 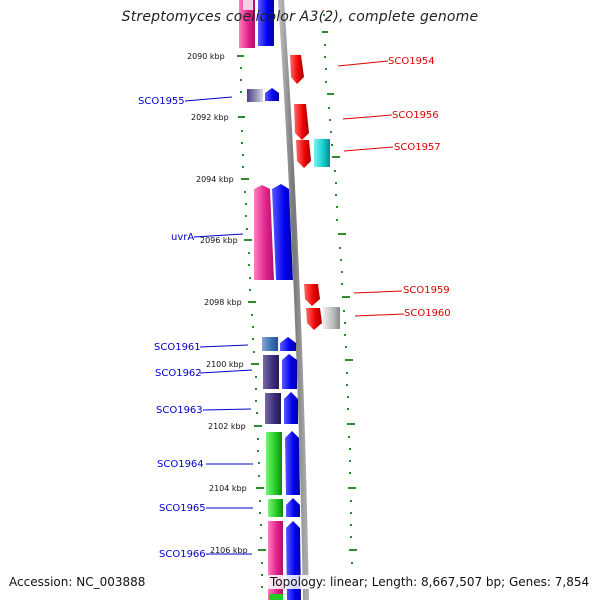 I want to click on gene-block-sco1962, so click(x=271, y=372).